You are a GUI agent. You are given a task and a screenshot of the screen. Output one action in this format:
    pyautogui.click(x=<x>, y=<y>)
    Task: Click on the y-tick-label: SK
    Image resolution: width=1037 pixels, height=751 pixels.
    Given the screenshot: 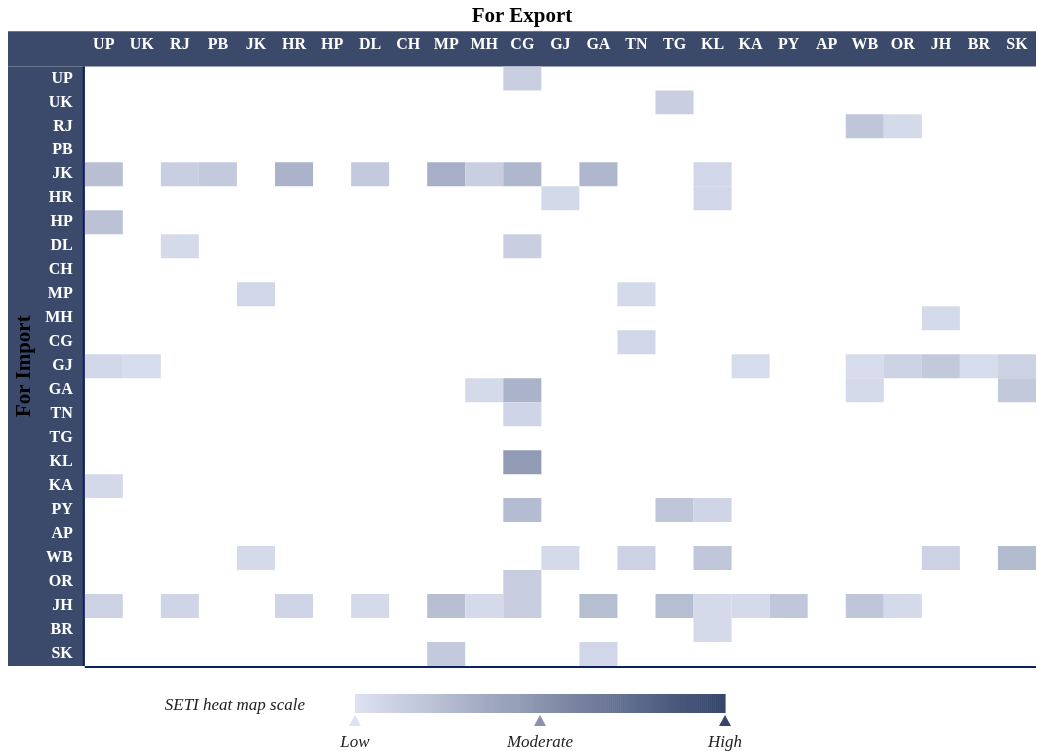 What is the action you would take?
    pyautogui.click(x=62, y=653)
    